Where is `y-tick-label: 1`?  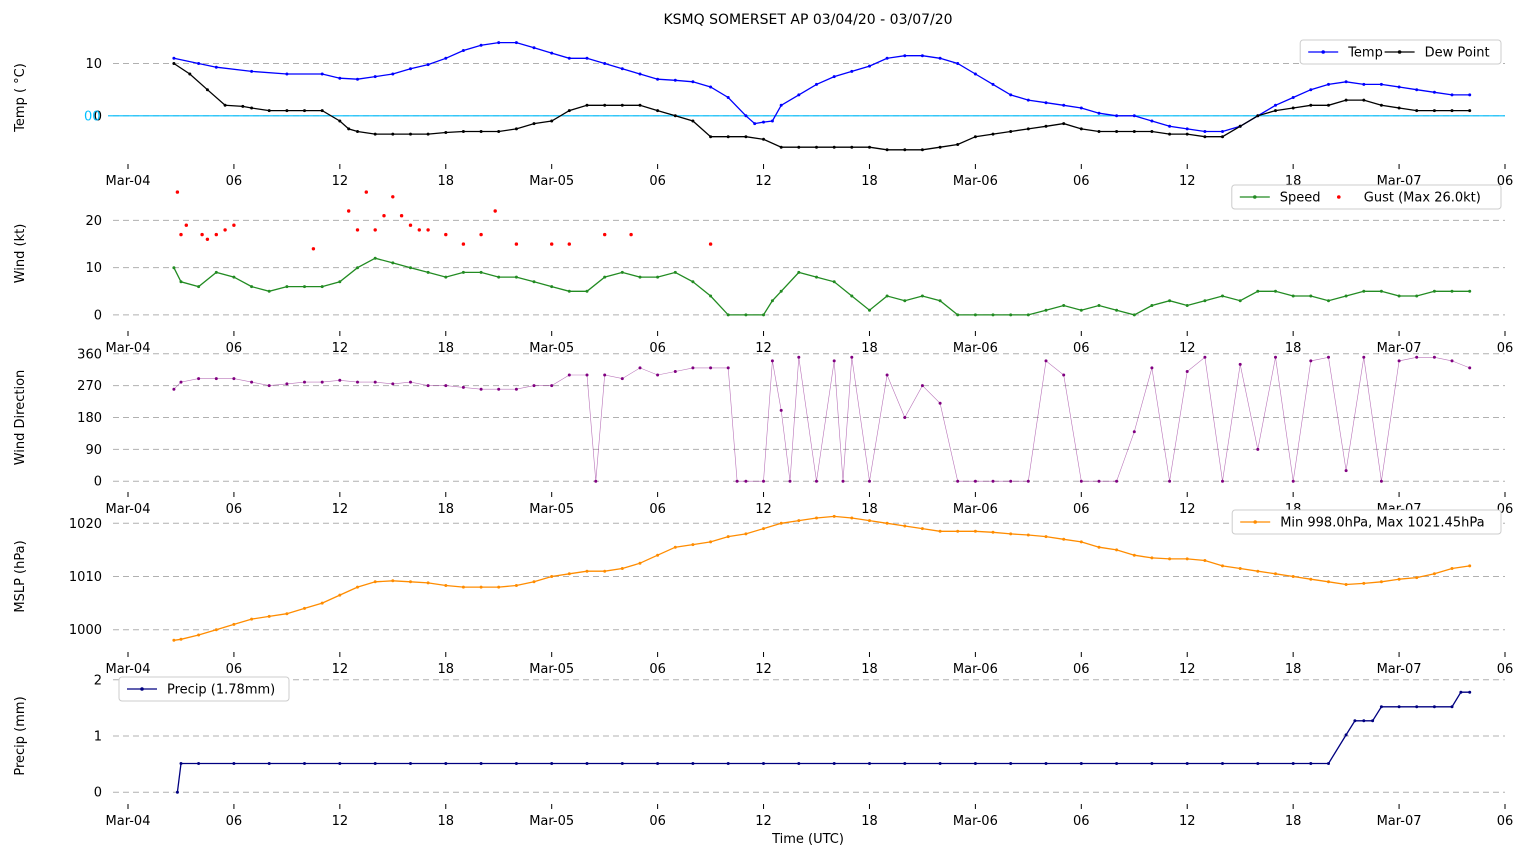
y-tick-label: 1 is located at coordinates (98, 737).